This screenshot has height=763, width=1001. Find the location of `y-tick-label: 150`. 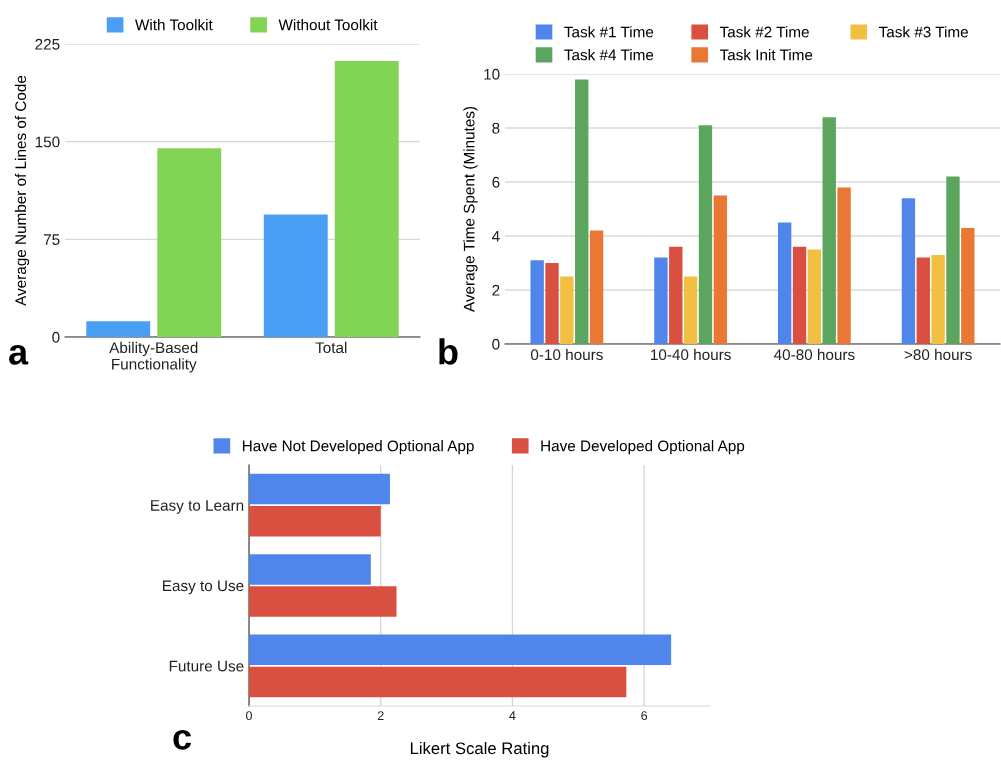

y-tick-label: 150 is located at coordinates (47, 142).